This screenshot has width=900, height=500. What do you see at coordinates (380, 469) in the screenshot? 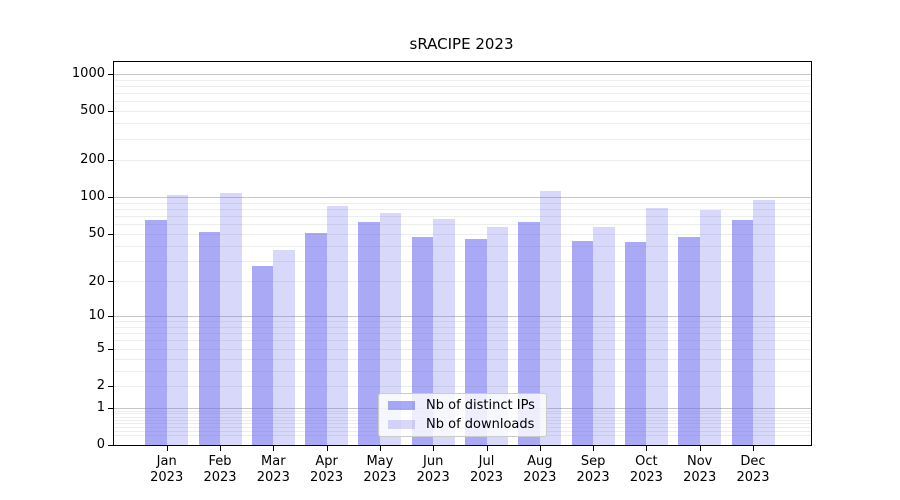
I see `x-tick-label: May 2023` at bounding box center [380, 469].